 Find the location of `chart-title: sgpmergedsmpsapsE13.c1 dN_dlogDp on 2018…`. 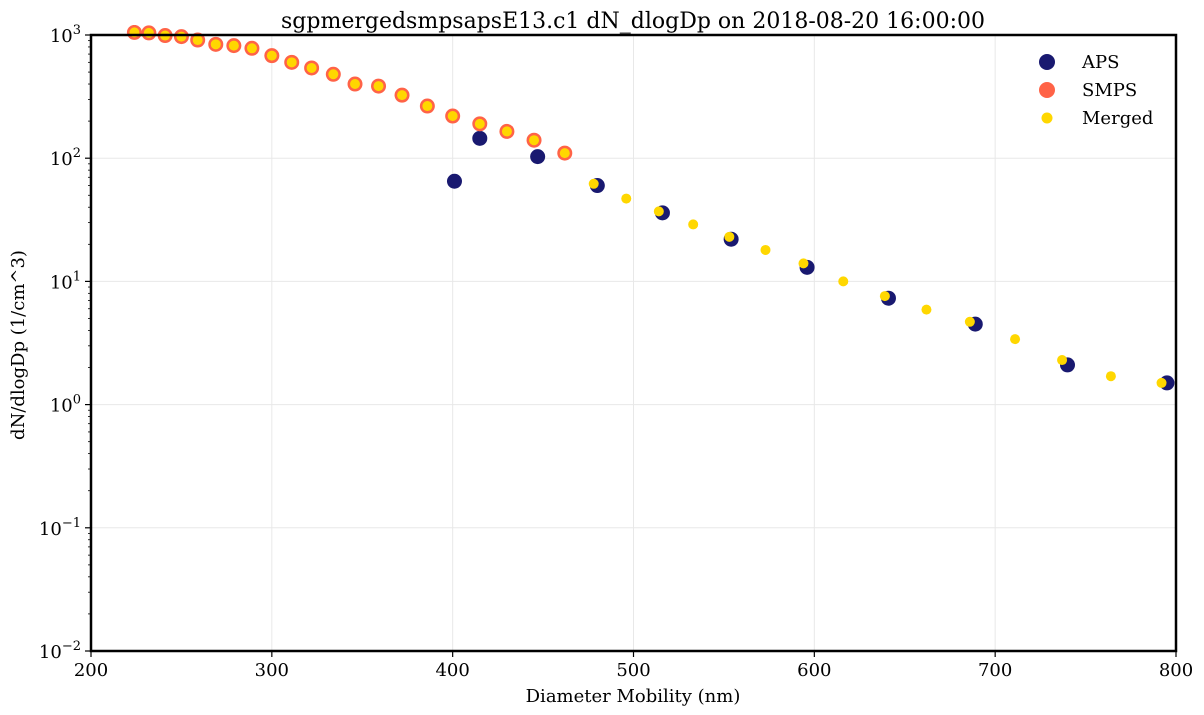

chart-title: sgpmergedsmpsapsE13.c1 dN_dlogDp on 2018… is located at coordinates (633, 21).